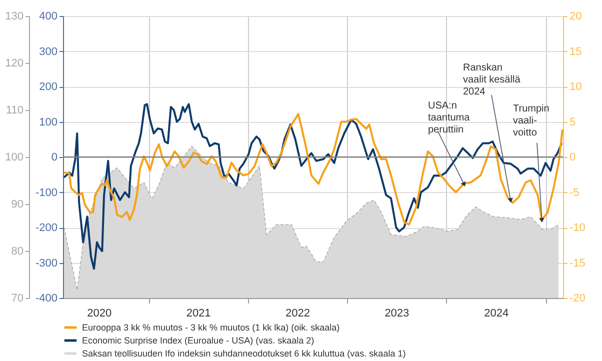 Image resolution: width=602 pixels, height=361 pixels. I want to click on y3-tick-label: 100, so click(48, 122).